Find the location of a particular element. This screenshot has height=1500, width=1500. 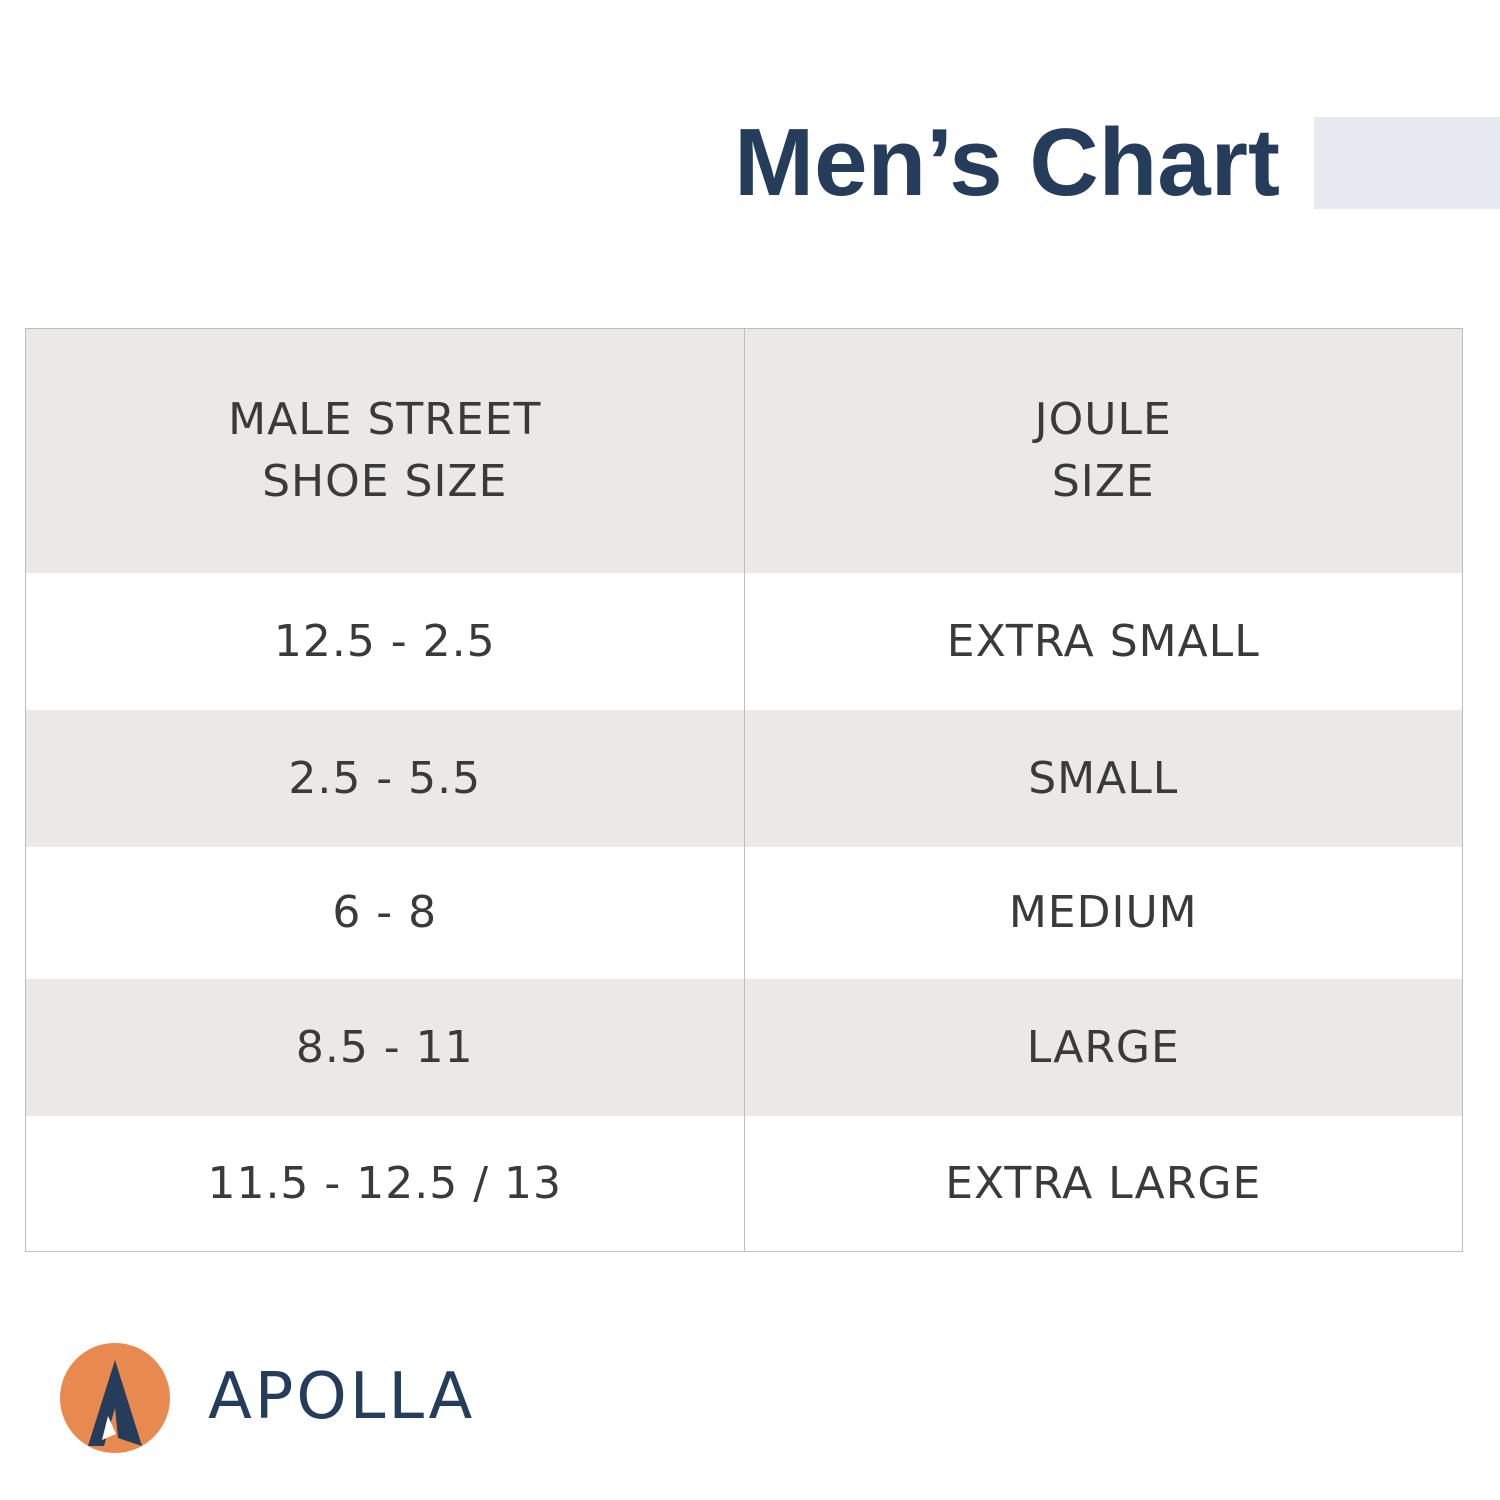

table-cell: MEDIUM is located at coordinates (1103, 912).